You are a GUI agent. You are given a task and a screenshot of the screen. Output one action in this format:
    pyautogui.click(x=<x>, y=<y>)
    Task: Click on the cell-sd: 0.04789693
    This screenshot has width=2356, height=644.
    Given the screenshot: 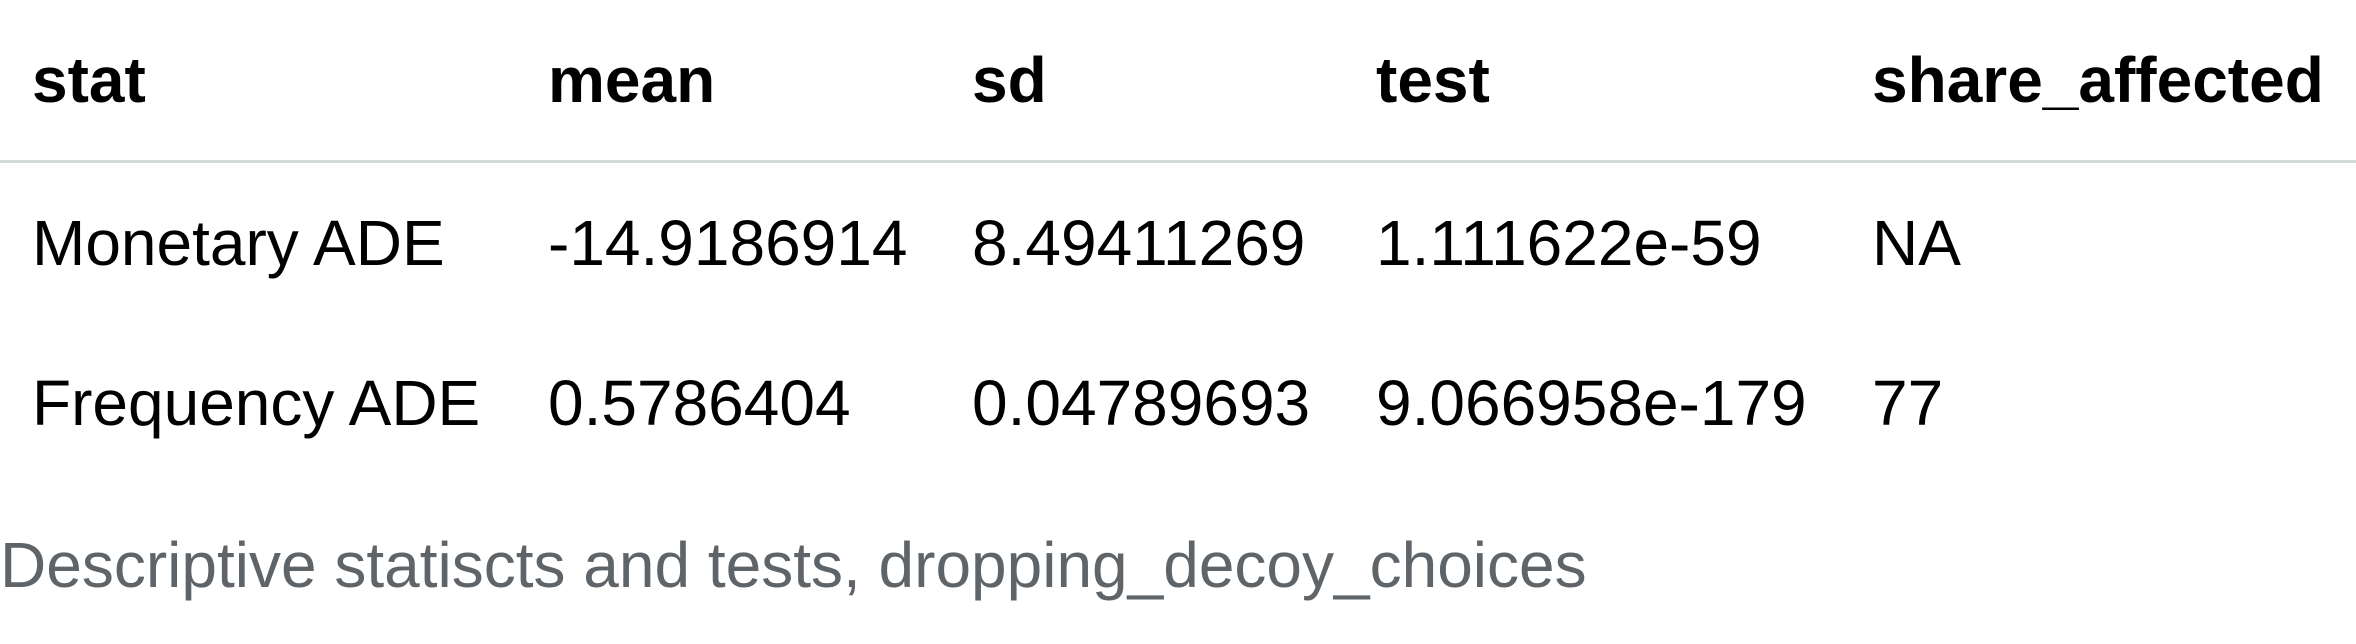 What is the action you would take?
    pyautogui.click(x=1141, y=403)
    